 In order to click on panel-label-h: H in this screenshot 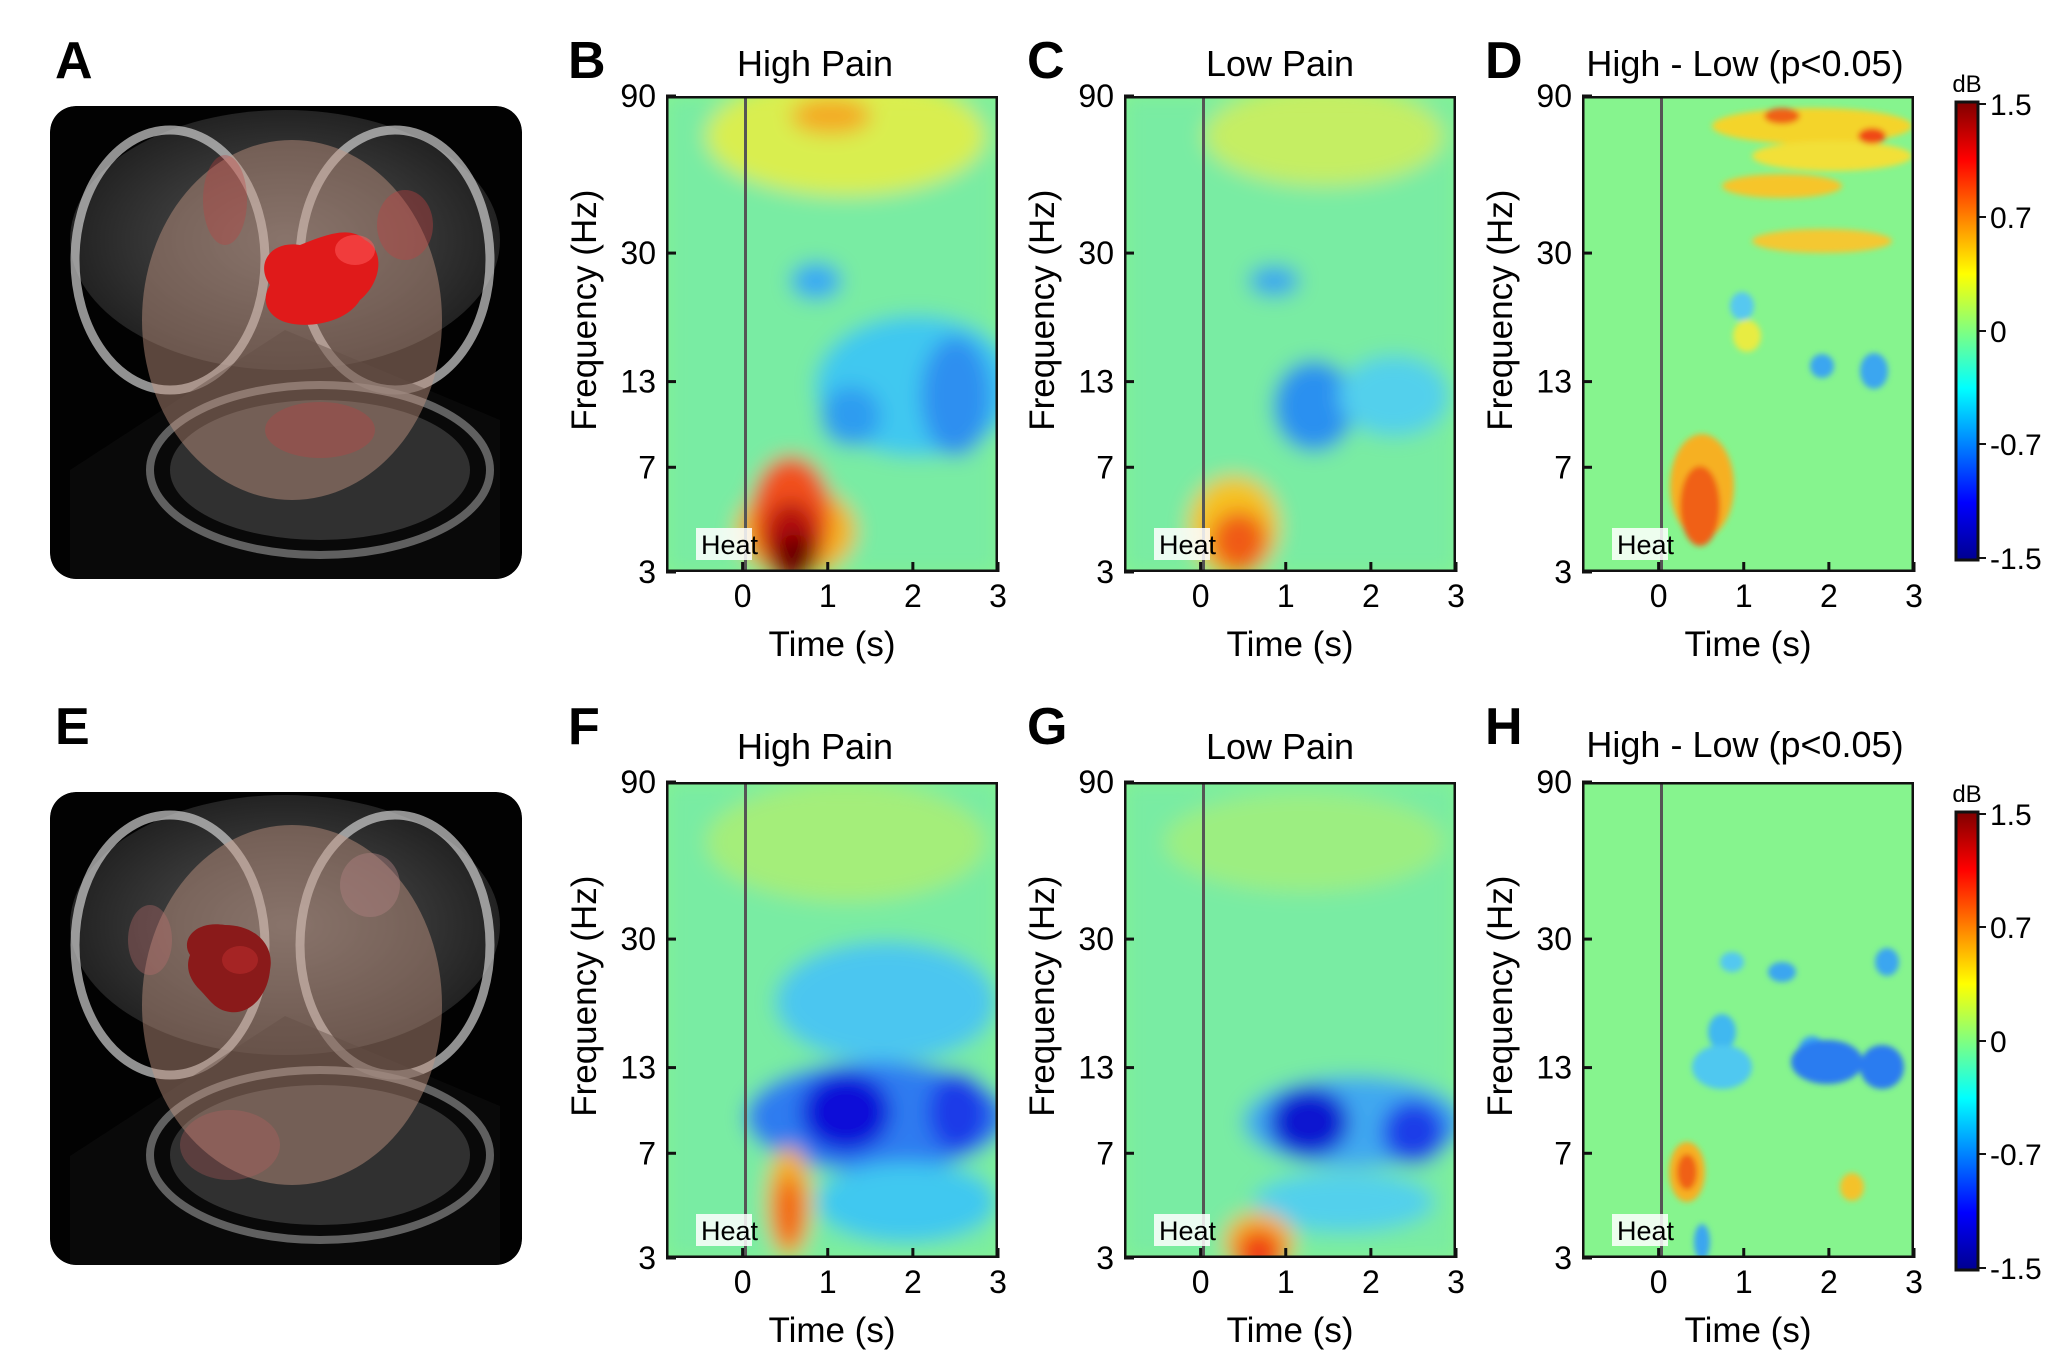, I will do `click(1504, 727)`.